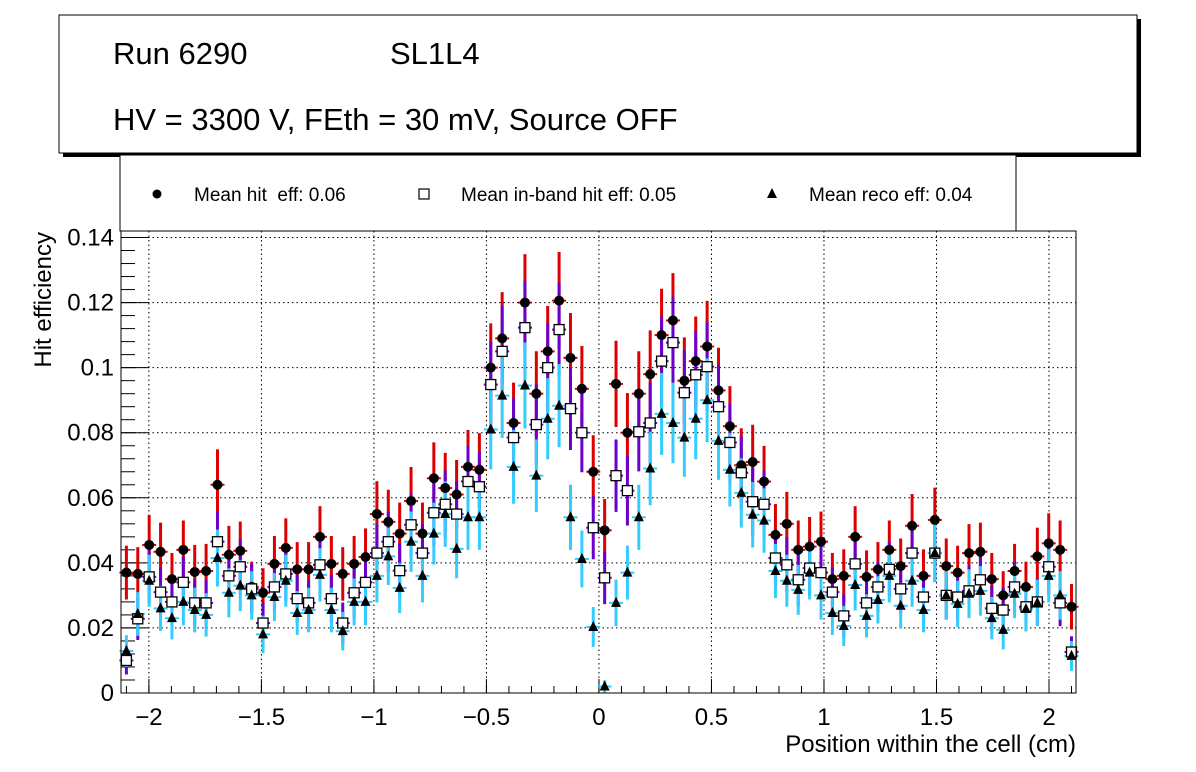 This screenshot has height=772, width=1196. What do you see at coordinates (90, 238) in the screenshot?
I see `y-tick-label: 0.14` at bounding box center [90, 238].